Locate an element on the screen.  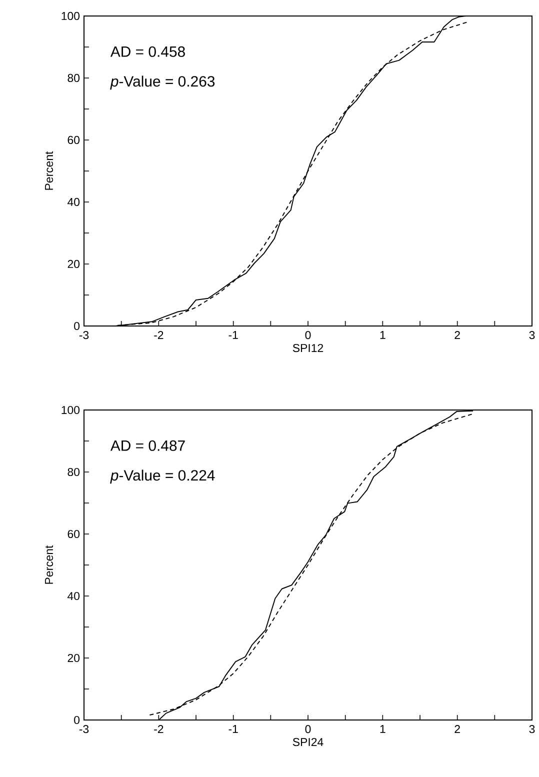
annotation: p-Value = 0.263 is located at coordinates (162, 83).